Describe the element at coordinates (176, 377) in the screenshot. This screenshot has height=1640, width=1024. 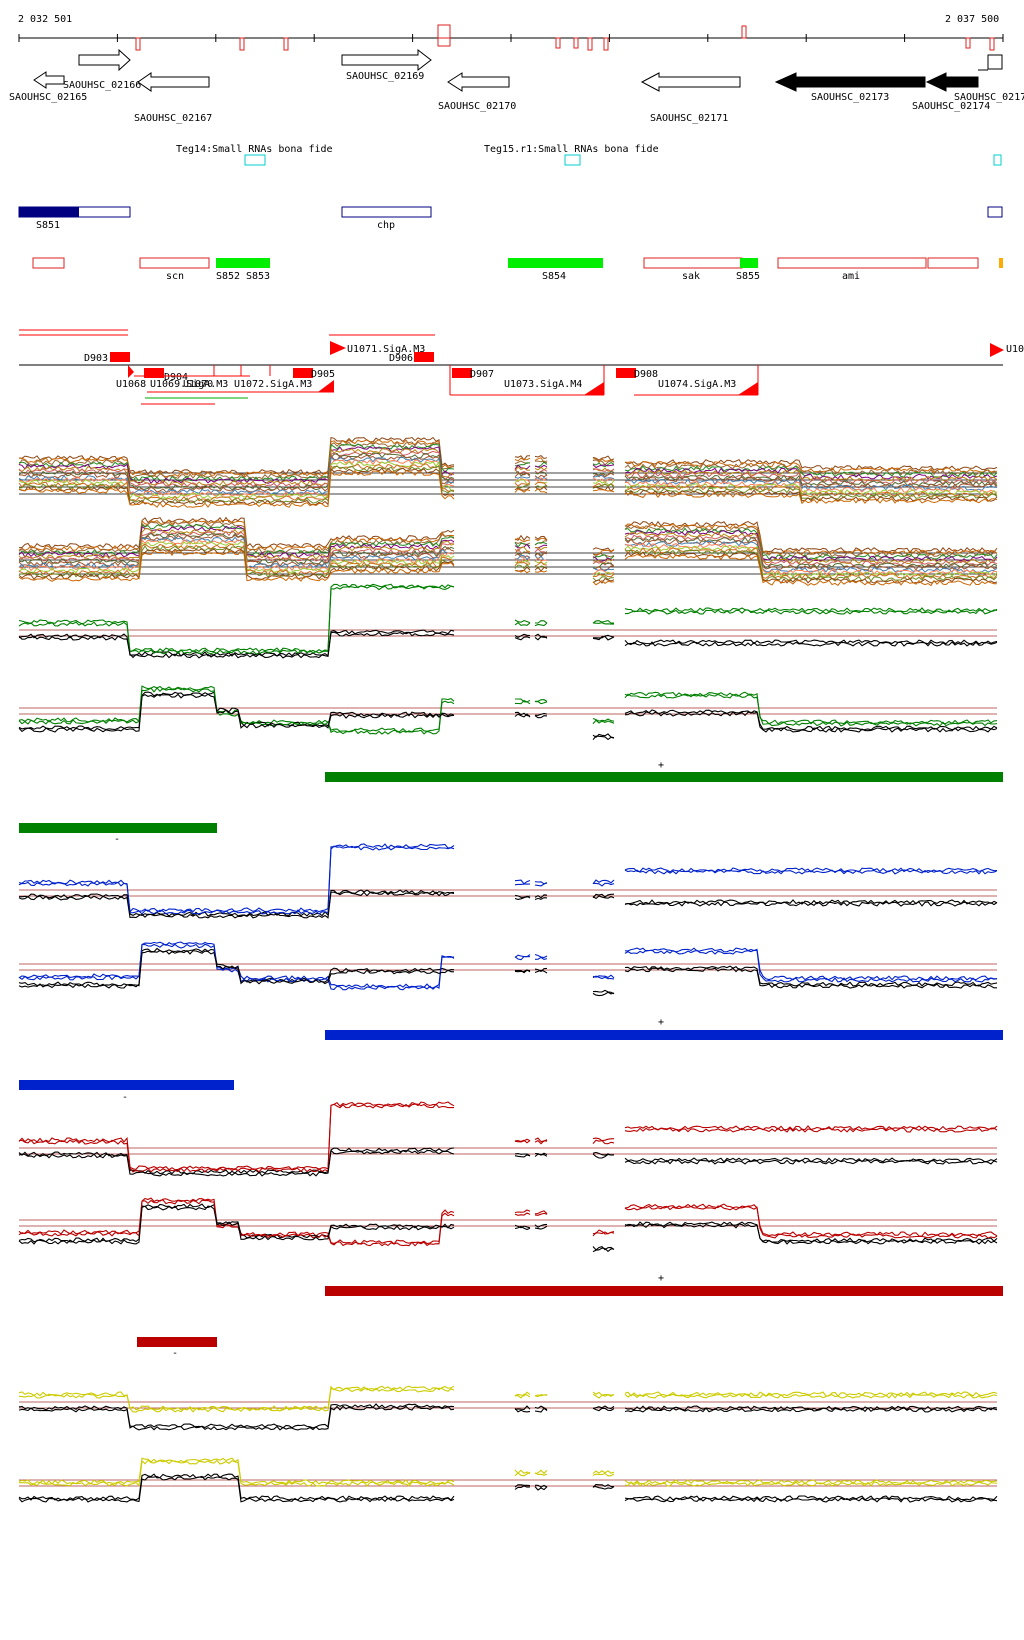
I see `promoter-label: D904` at that location.